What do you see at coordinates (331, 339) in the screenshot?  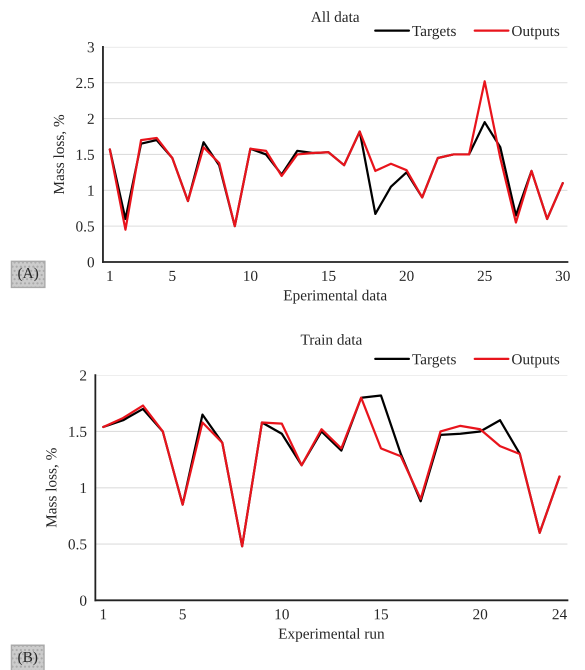 I see `chart-title: Train data` at bounding box center [331, 339].